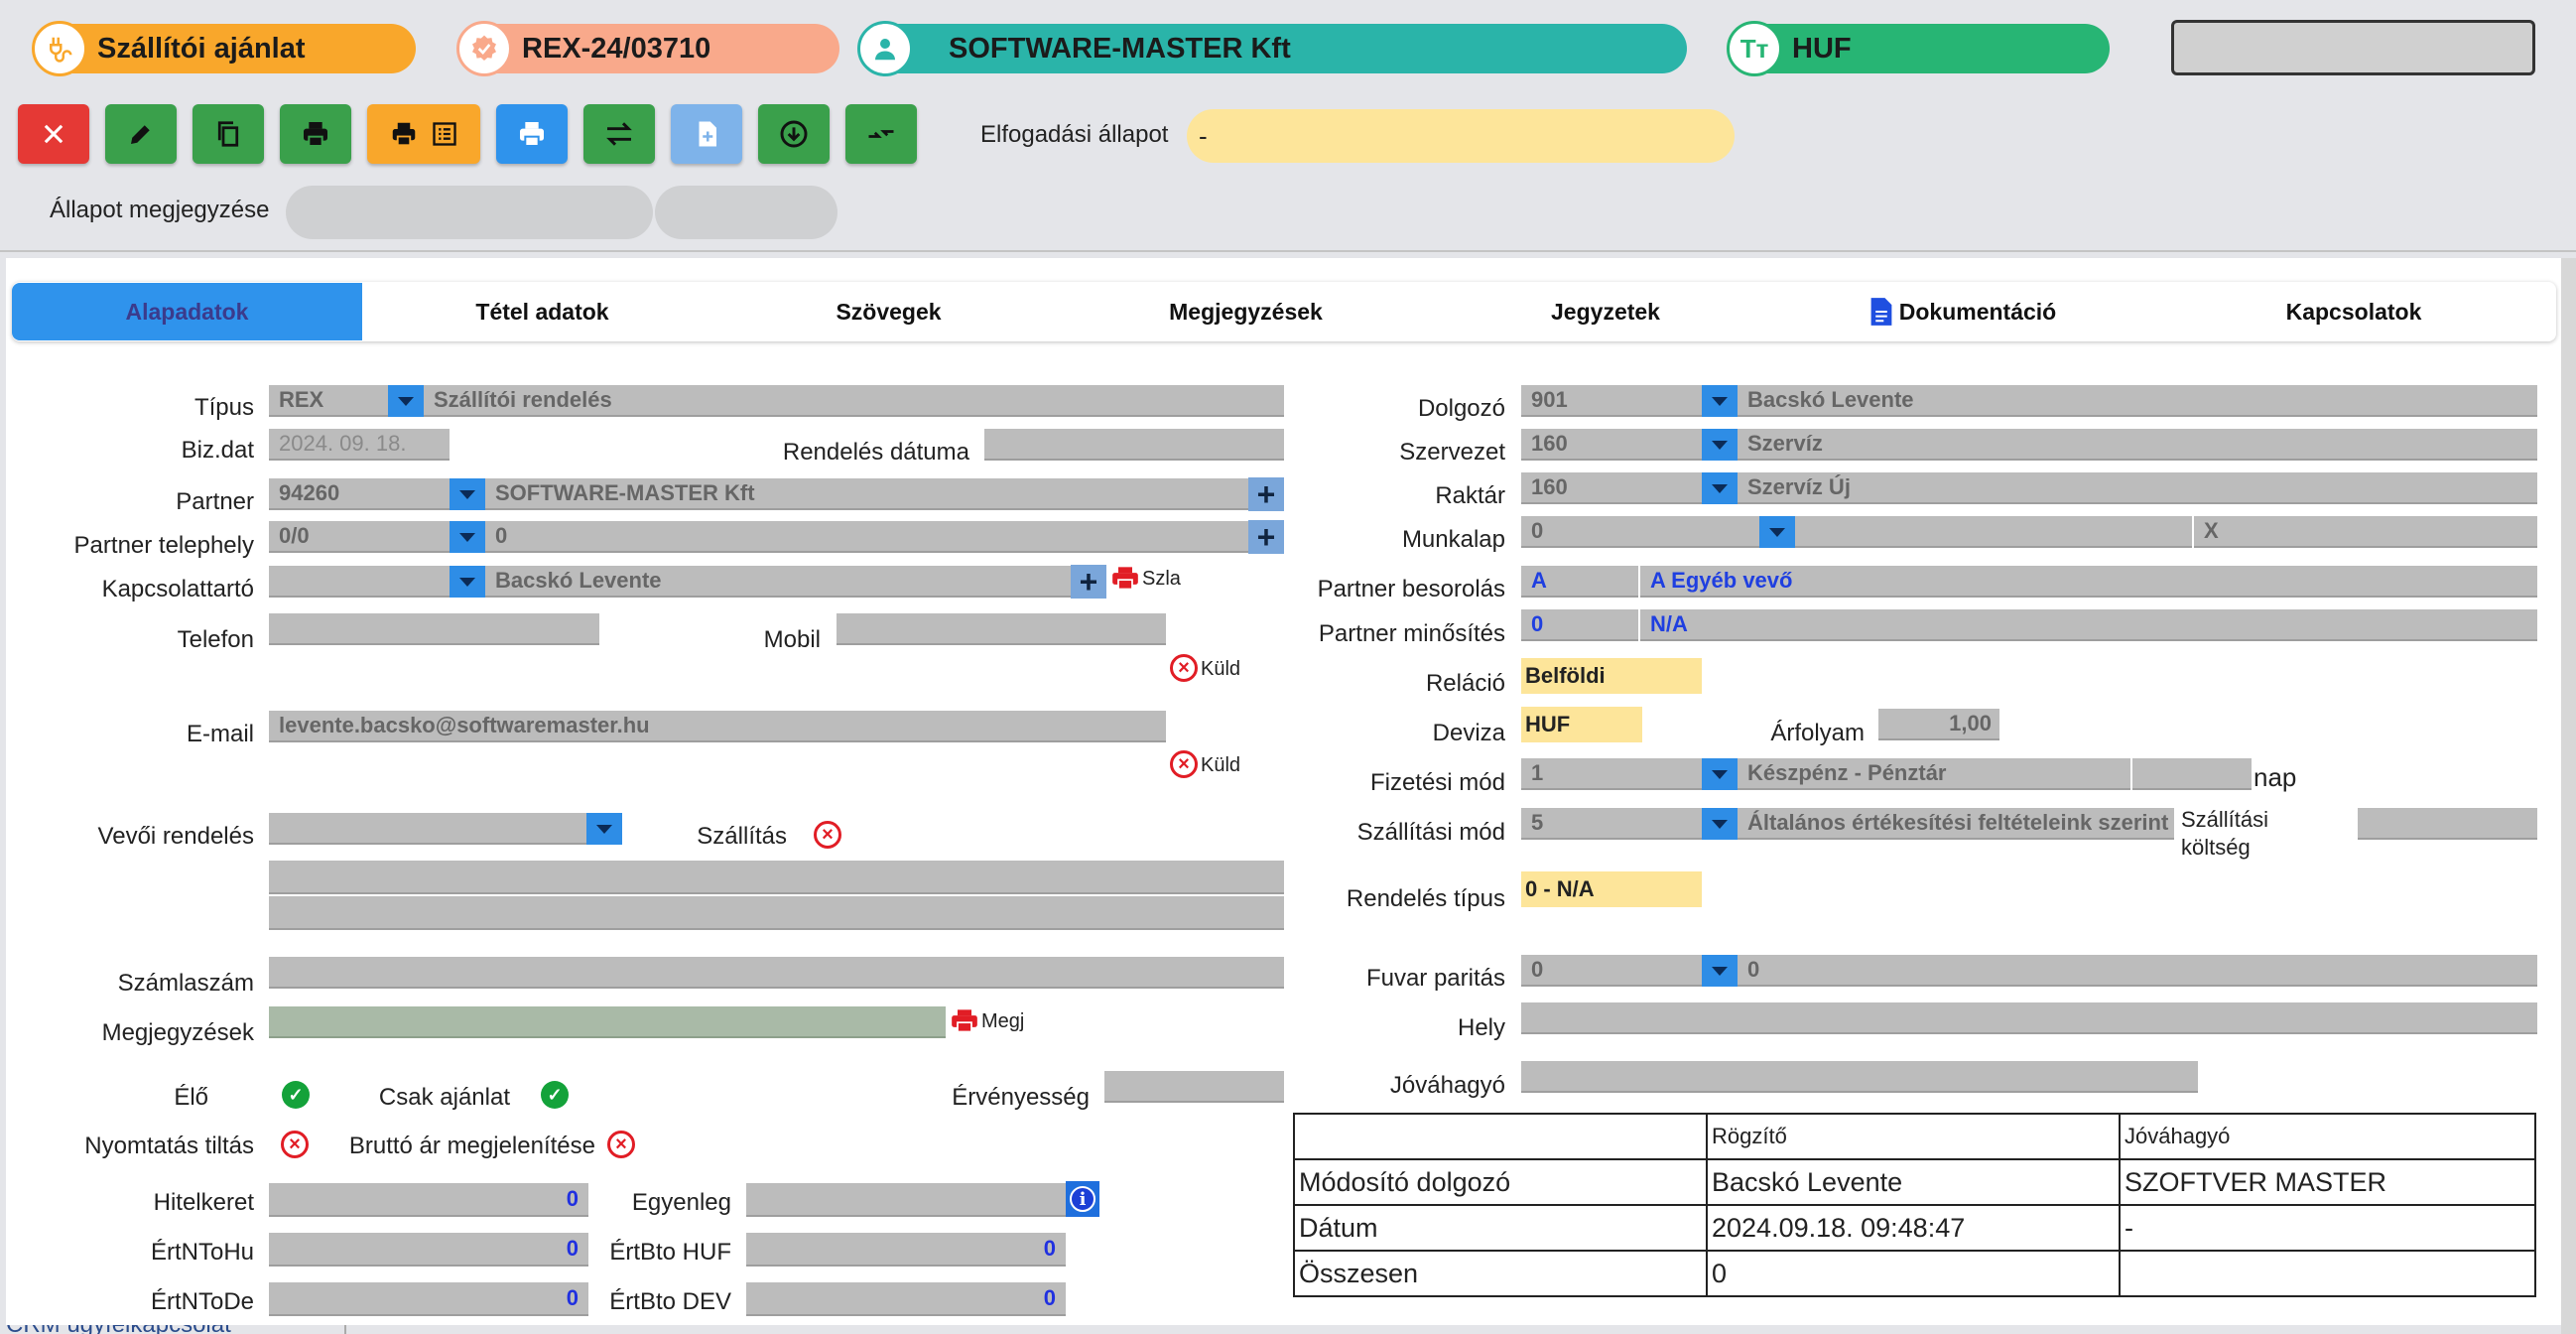 The image size is (2576, 1334). What do you see at coordinates (1083, 1199) in the screenshot?
I see `info-icon: i` at bounding box center [1083, 1199].